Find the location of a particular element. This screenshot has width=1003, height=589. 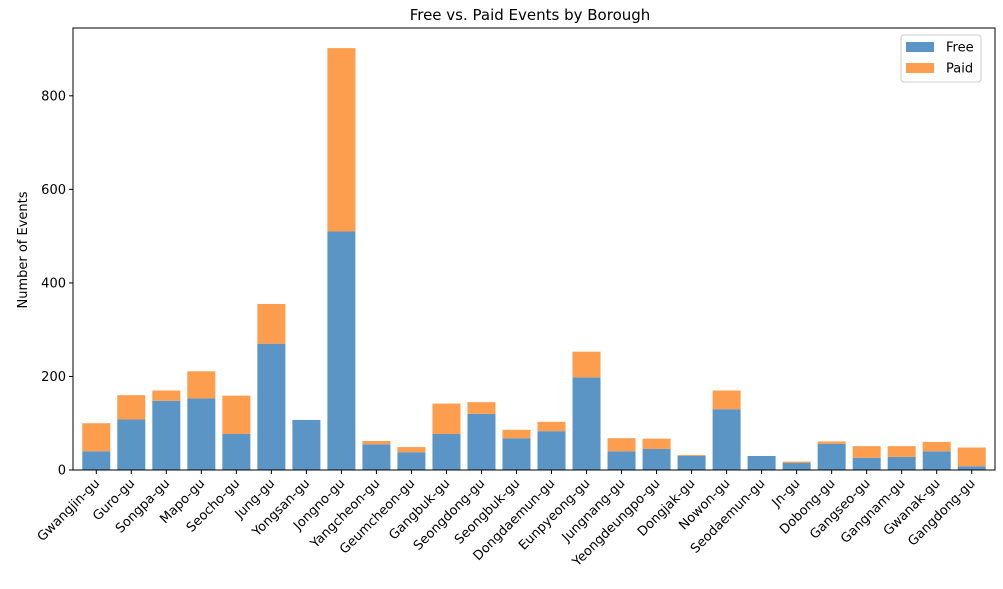

y-tick-label: 0 is located at coordinates (62, 471).